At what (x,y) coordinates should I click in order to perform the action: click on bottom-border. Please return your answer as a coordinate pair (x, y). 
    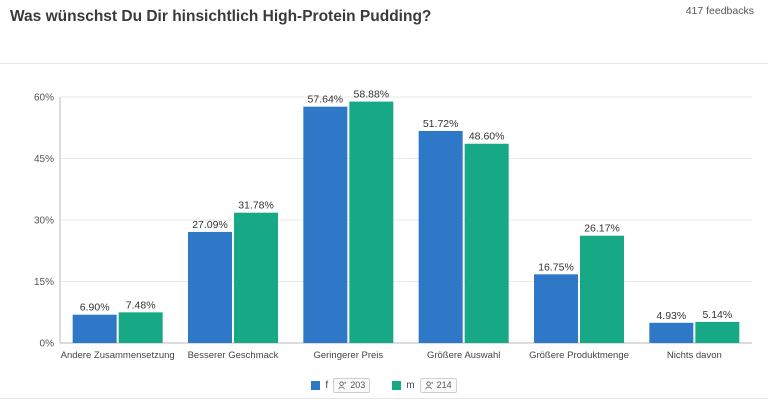
    Looking at the image, I should click on (384, 398).